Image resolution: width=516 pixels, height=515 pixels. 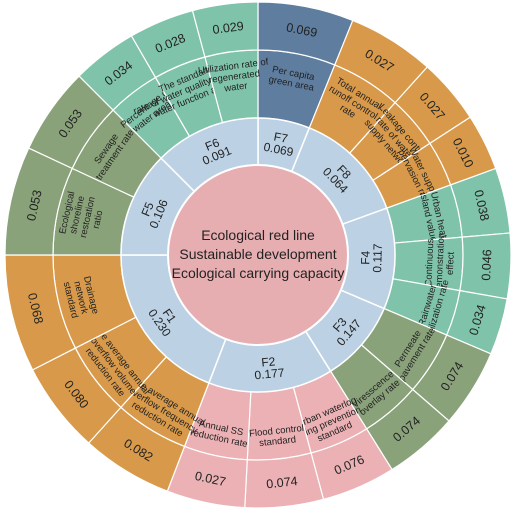 What do you see at coordinates (377, 258) in the screenshot?
I see `group-weight: 0.117` at bounding box center [377, 258].